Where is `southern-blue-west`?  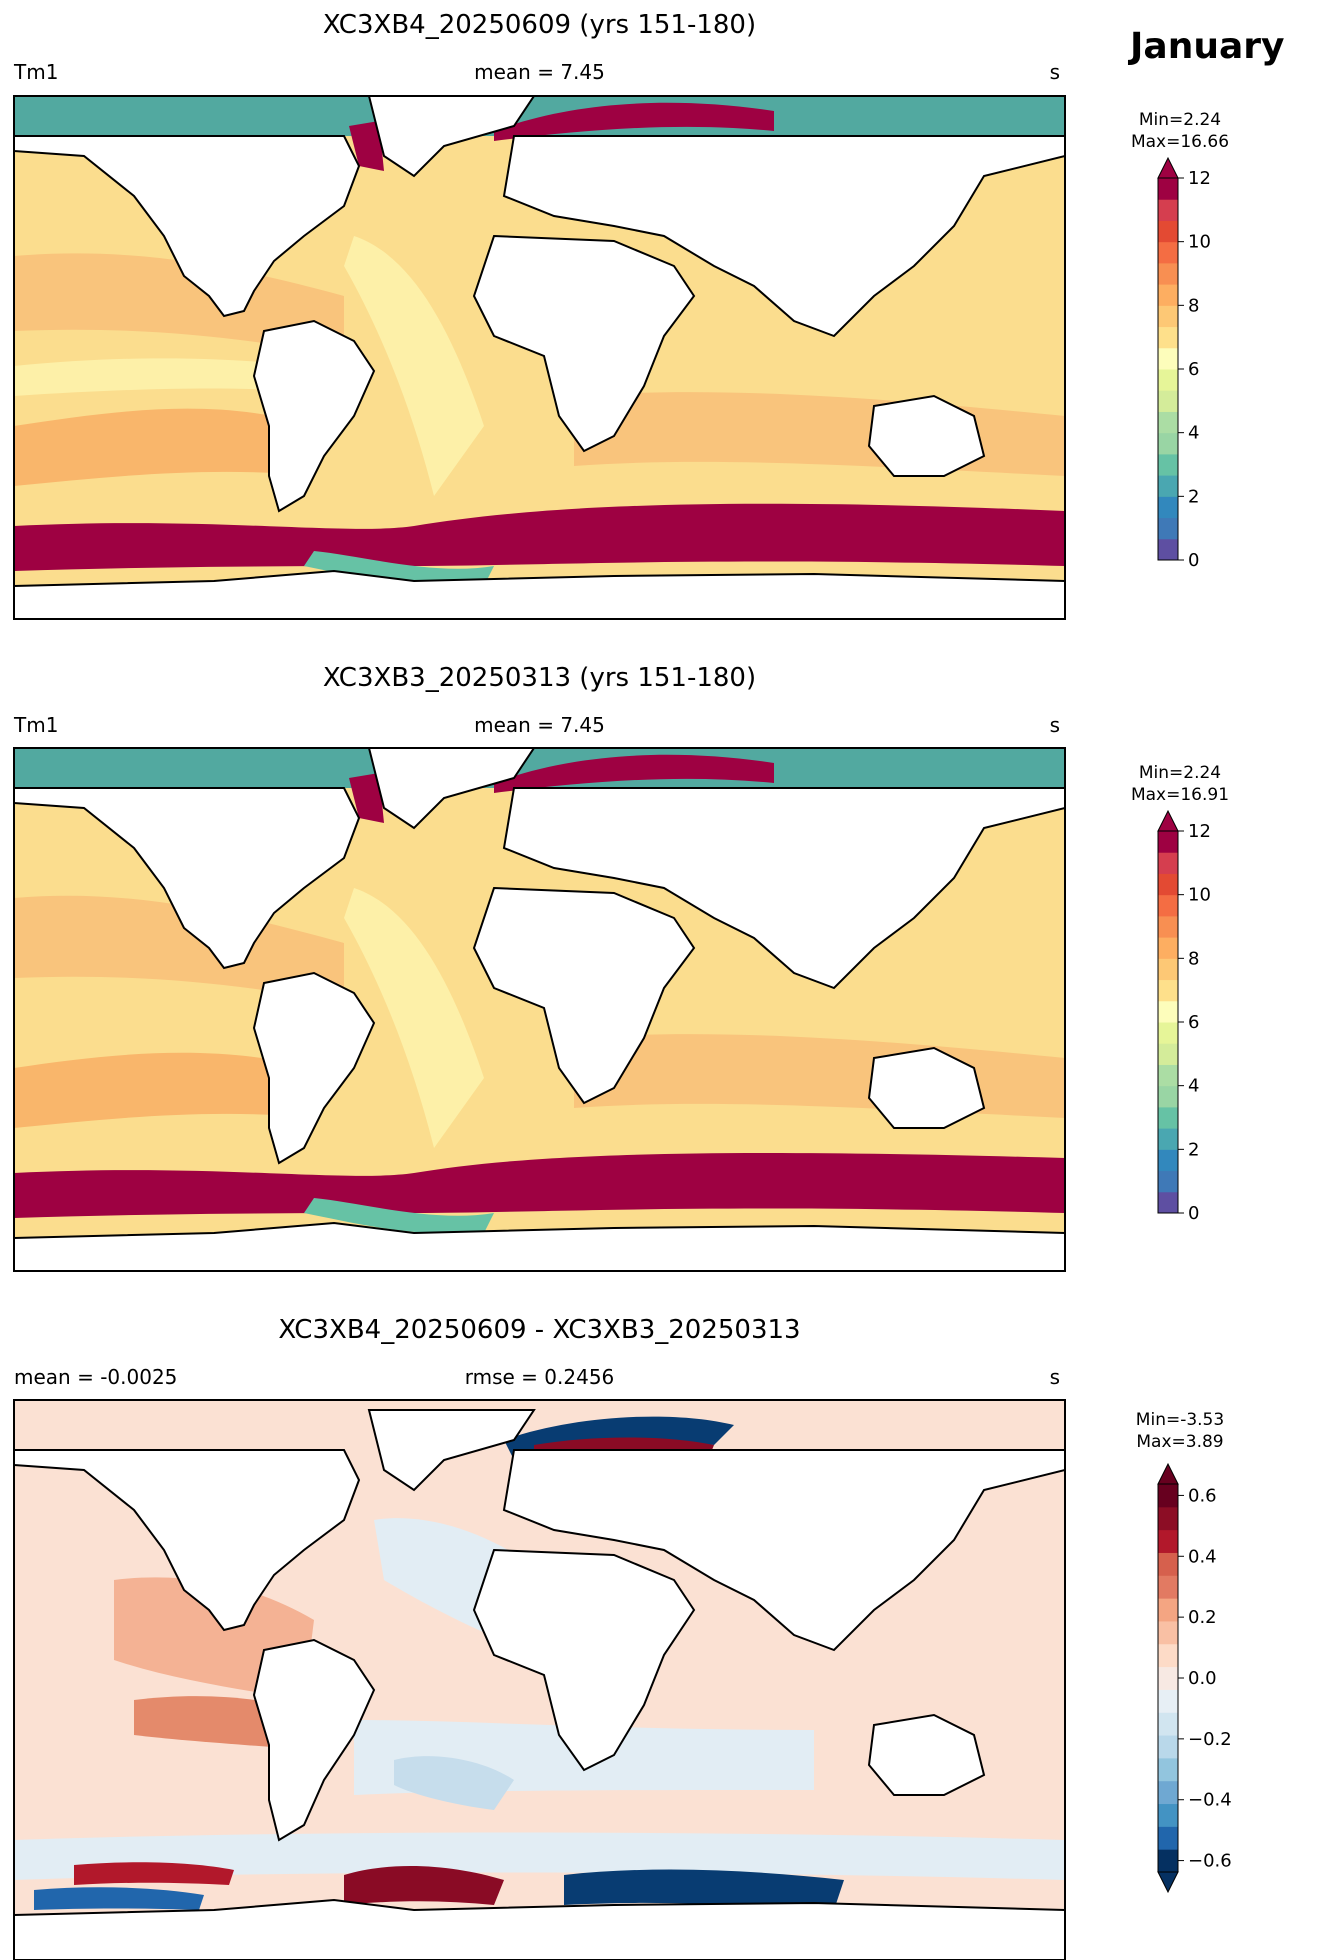 southern-blue-west is located at coordinates (119, 1898).